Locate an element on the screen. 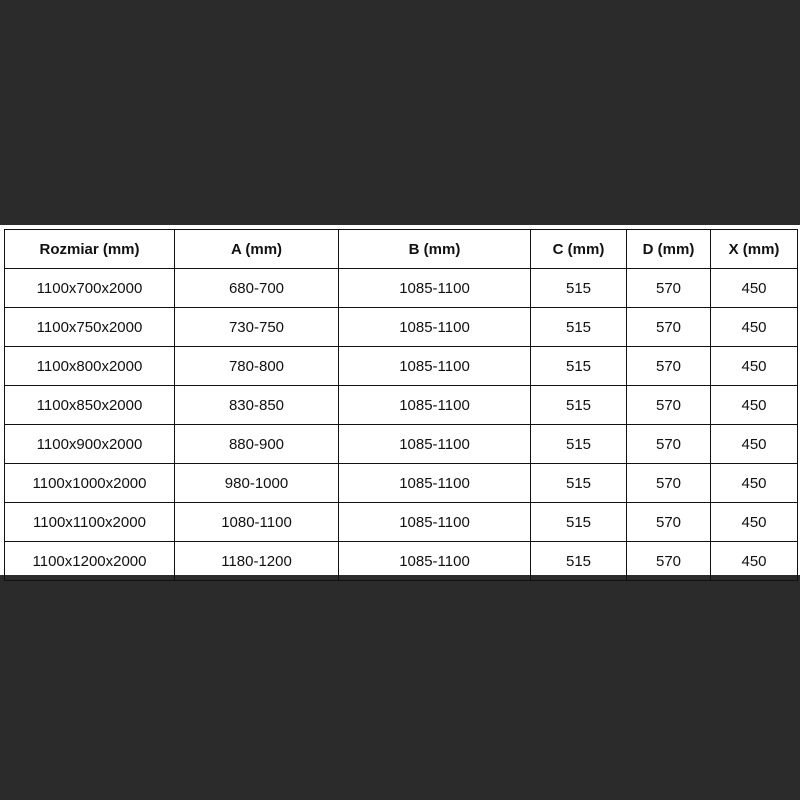  table-row: 1100x700x2000 680-700 1085-1100 515 570 450 is located at coordinates (401, 288).